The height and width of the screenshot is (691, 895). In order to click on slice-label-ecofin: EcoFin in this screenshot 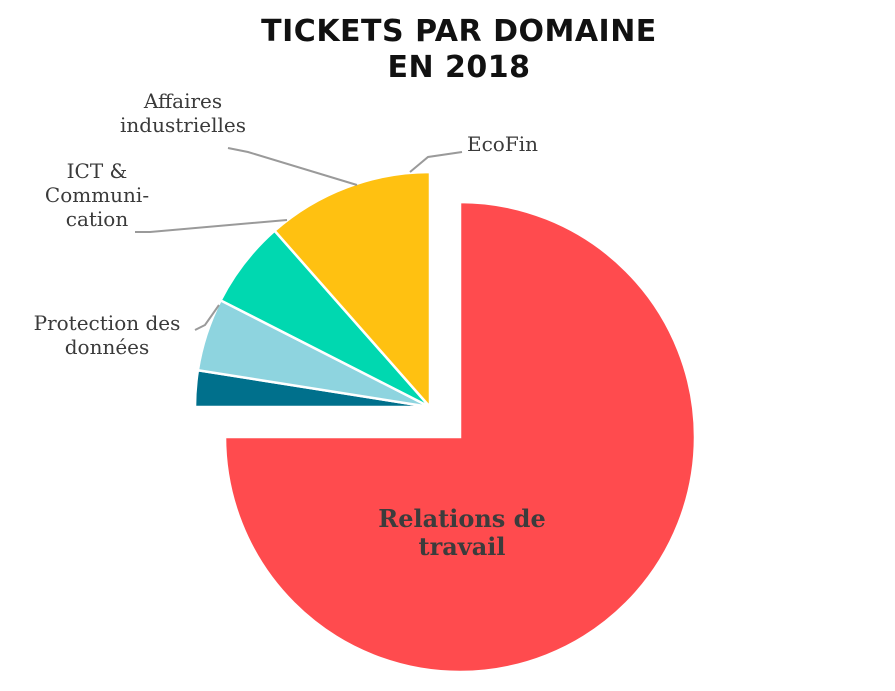, I will do `click(502, 144)`.